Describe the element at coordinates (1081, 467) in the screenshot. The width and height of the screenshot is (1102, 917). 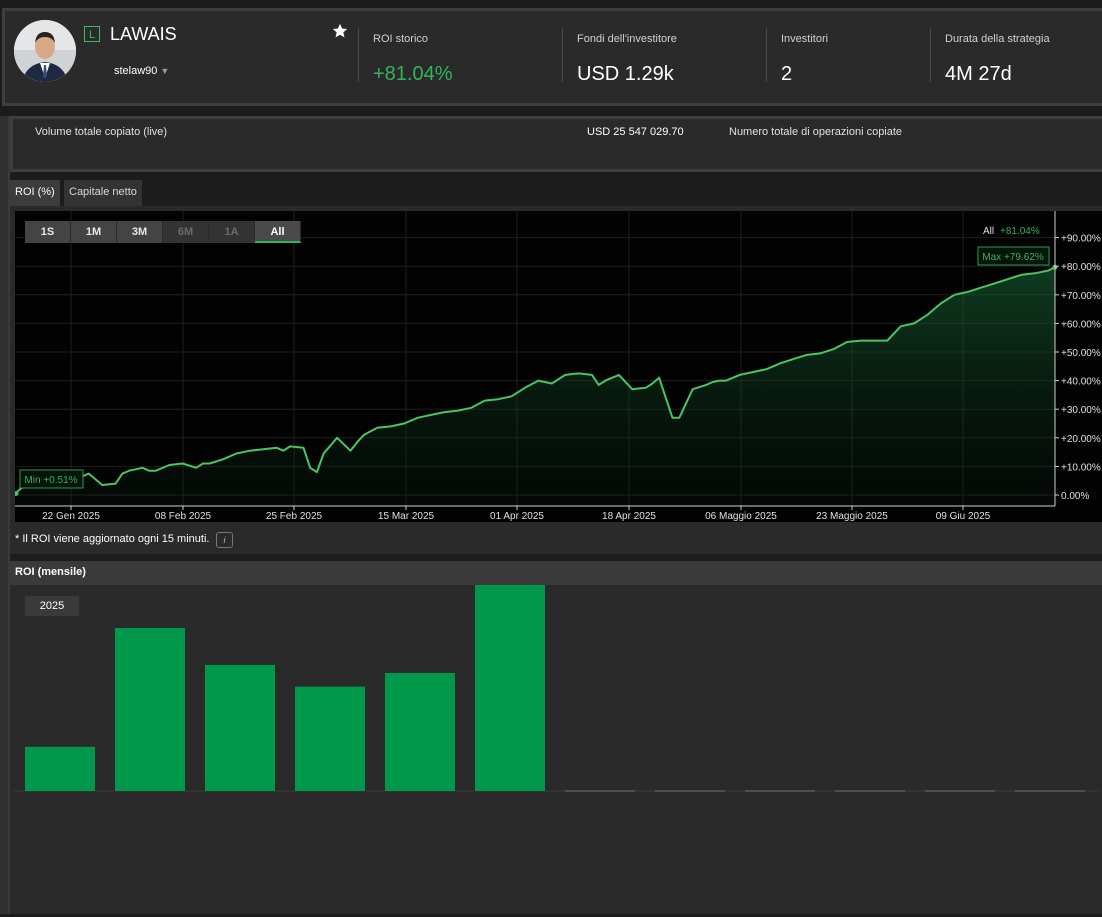
I see `y-tick-label: +10.00%` at that location.